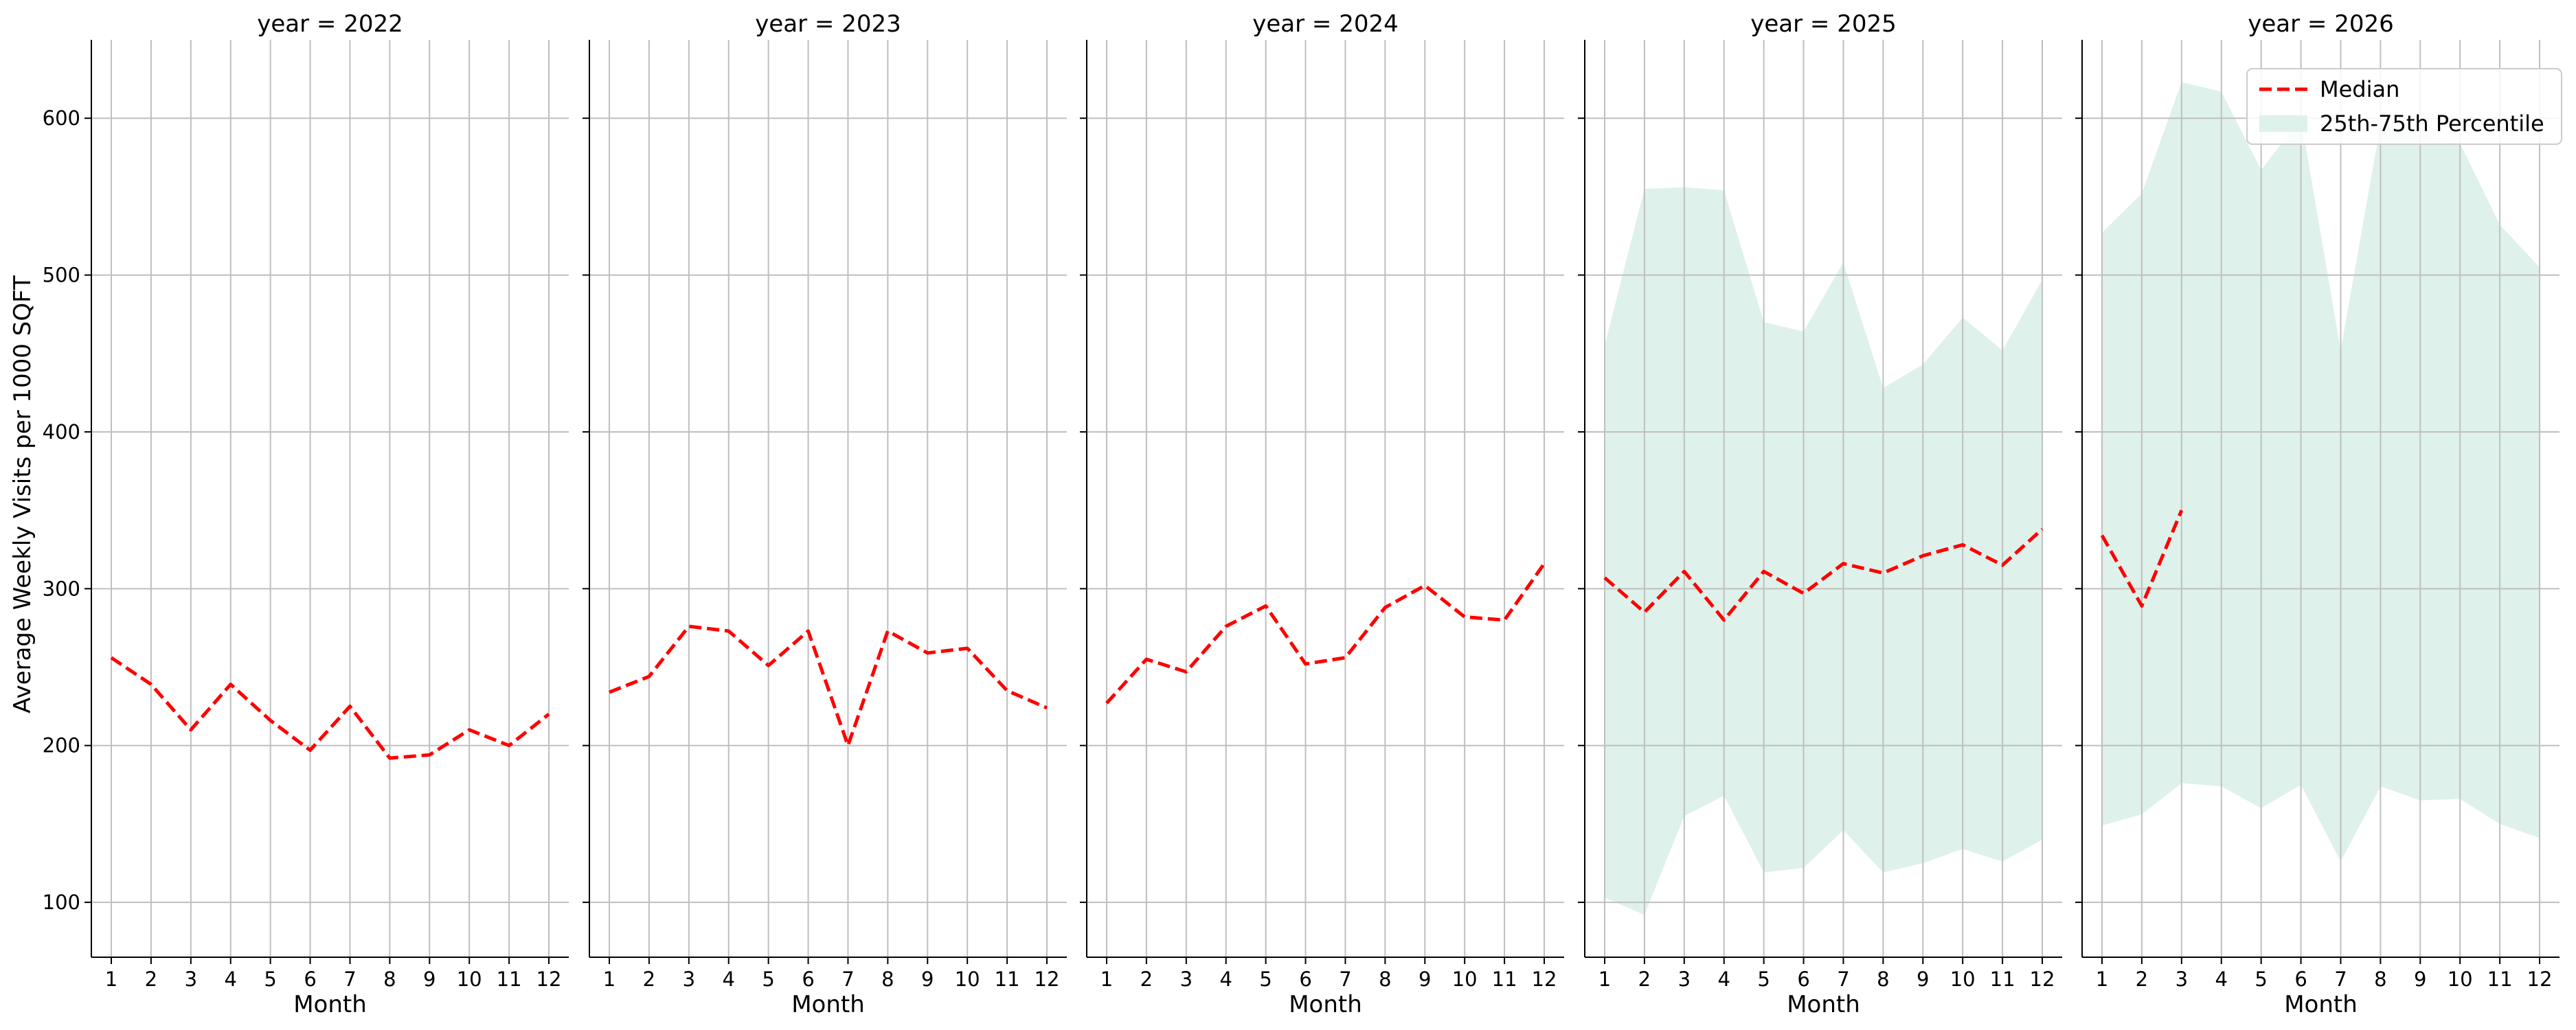 The image size is (2576, 1030). I want to click on legend-median-label: Median, so click(2359, 89).